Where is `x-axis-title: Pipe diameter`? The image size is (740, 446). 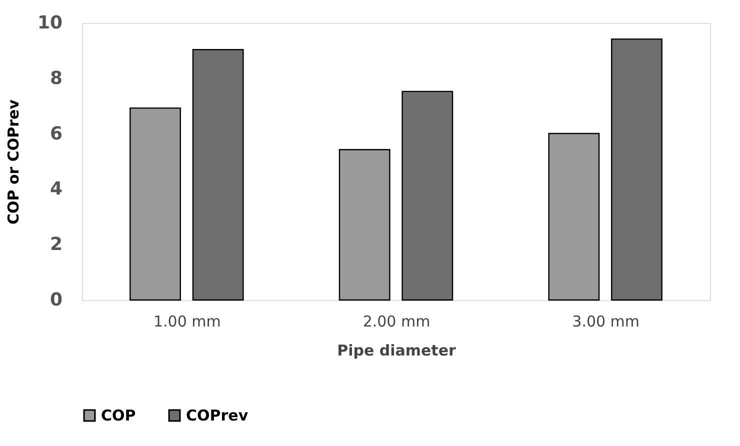
x-axis-title: Pipe diameter is located at coordinates (396, 351).